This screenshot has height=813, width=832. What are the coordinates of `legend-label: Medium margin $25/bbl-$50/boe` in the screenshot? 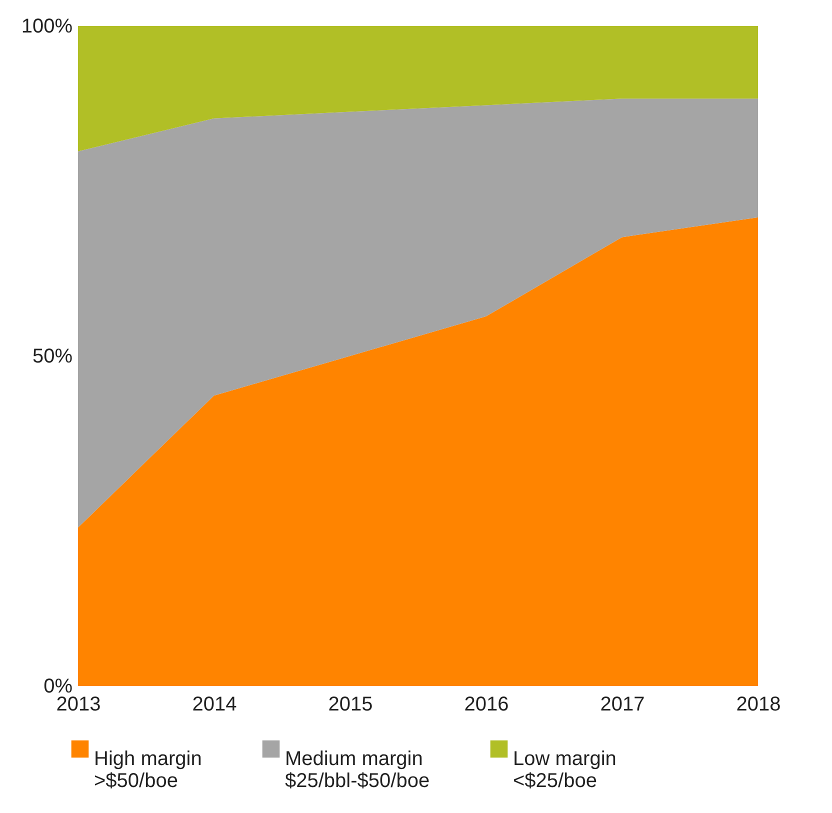 It's located at (357, 770).